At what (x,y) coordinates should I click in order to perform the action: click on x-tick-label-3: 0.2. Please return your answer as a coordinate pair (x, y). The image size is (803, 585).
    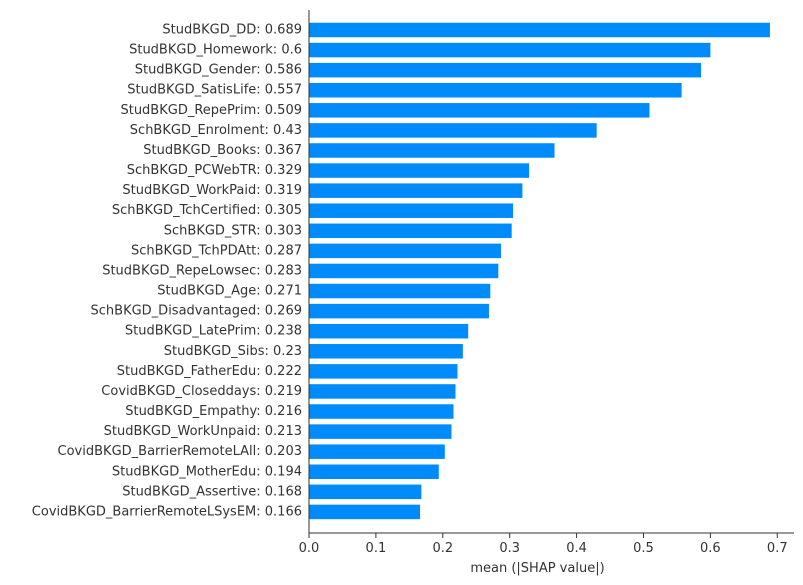
    Looking at the image, I should click on (442, 548).